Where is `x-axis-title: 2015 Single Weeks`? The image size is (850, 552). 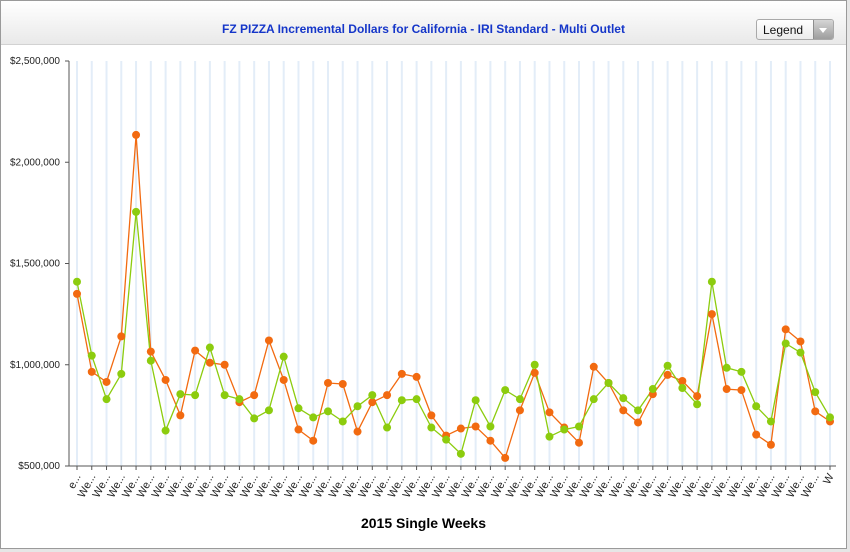
x-axis-title: 2015 Single Weeks is located at coordinates (423, 523).